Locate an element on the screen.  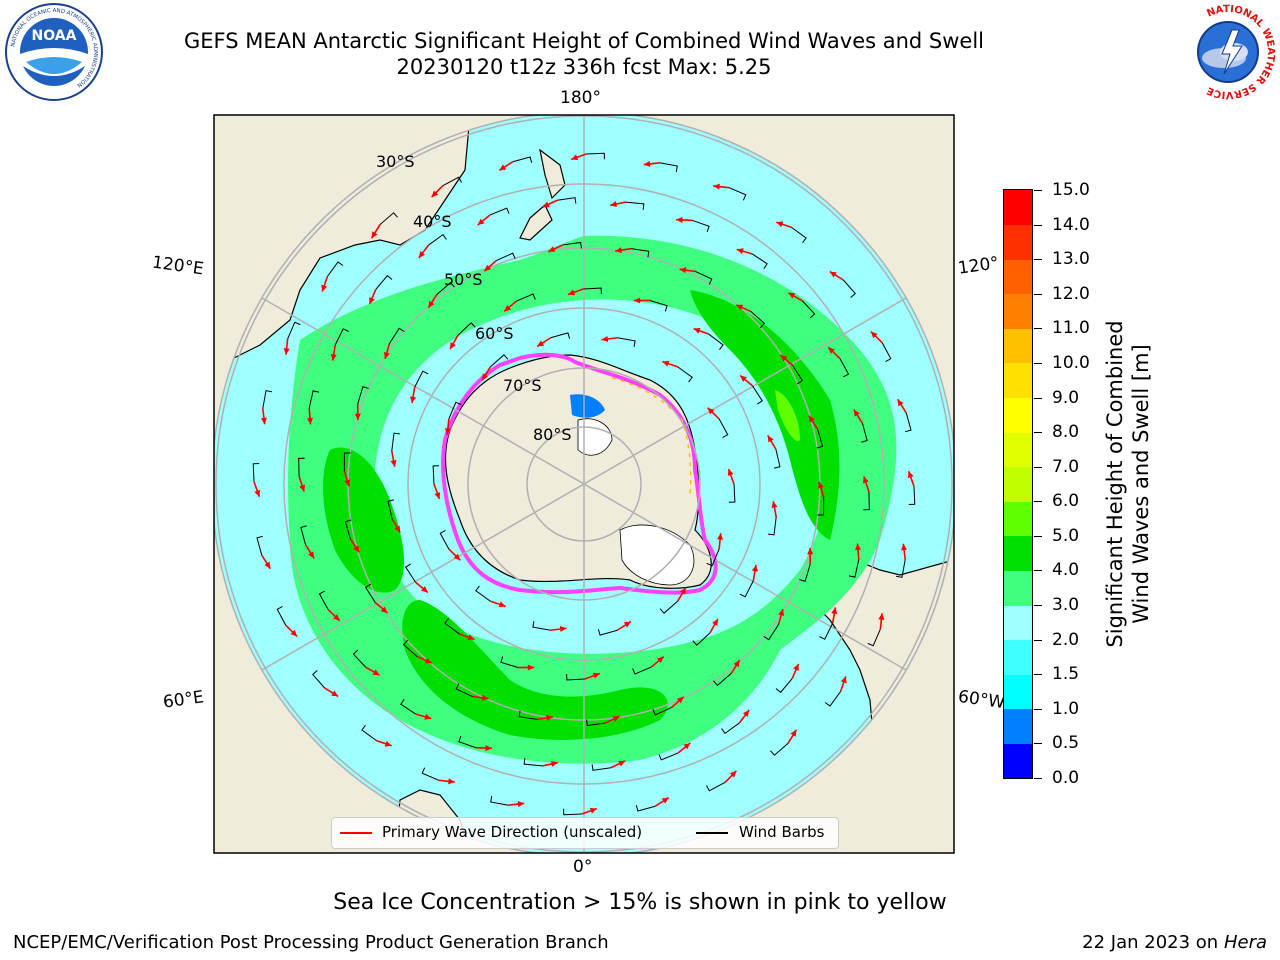
colorbar-tick-label: 3.0 is located at coordinates (1066, 605).